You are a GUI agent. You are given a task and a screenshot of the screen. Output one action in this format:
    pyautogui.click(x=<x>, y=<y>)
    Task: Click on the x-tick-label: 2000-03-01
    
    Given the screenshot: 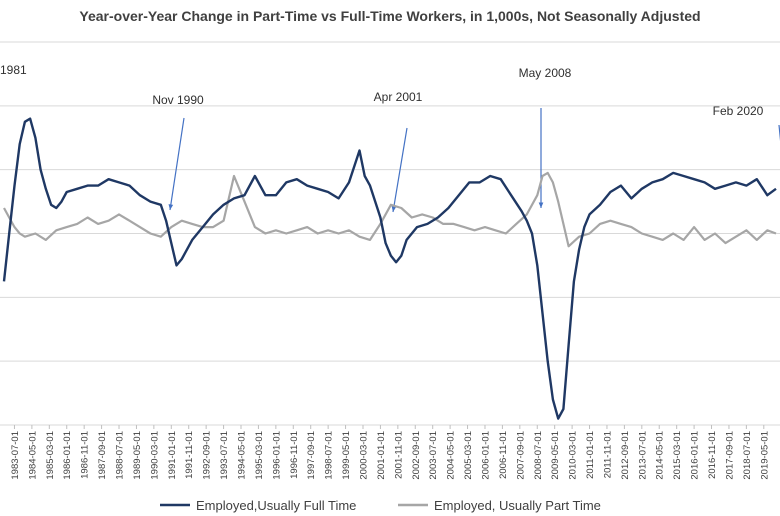 What is the action you would take?
    pyautogui.click(x=363, y=455)
    